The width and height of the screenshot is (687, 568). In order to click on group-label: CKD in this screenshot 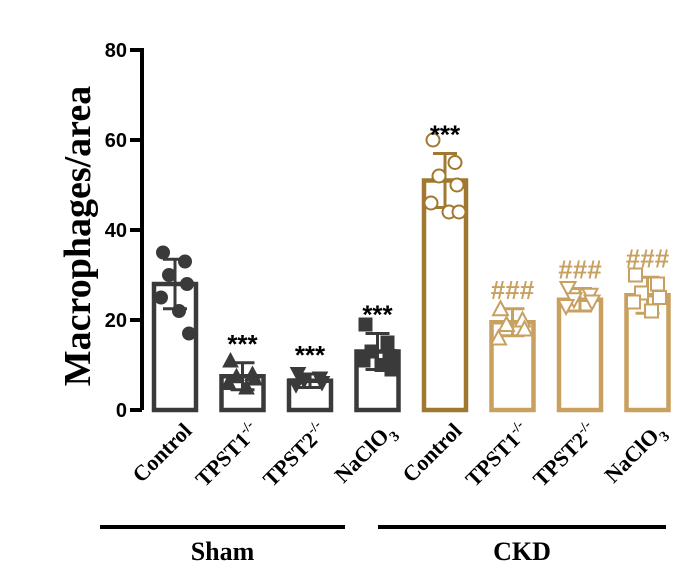, I will do `click(522, 551)`.